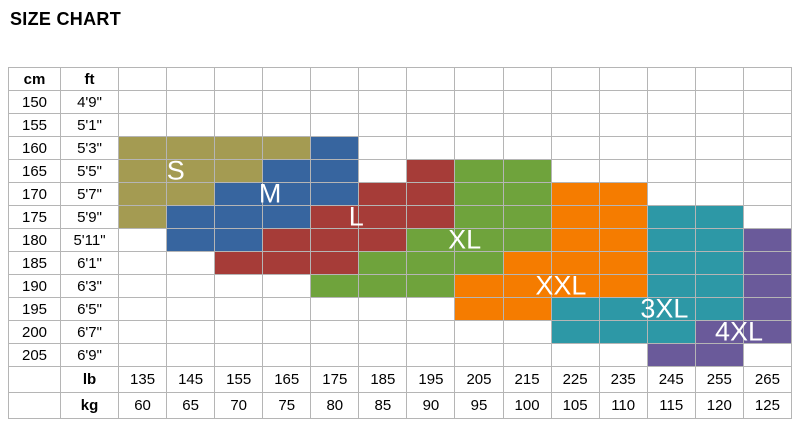 This screenshot has width=800, height=441. I want to click on height-cm-value: 185, so click(34, 263).